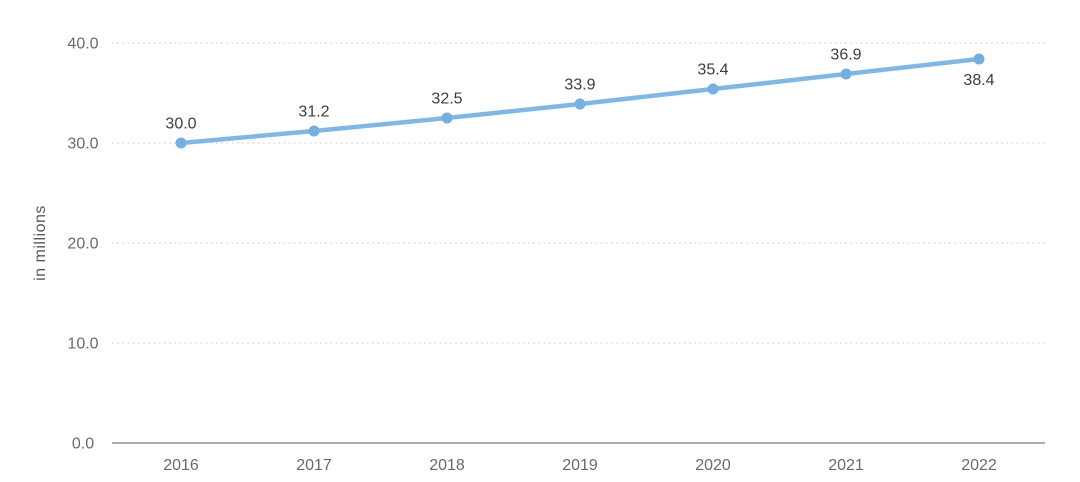 Image resolution: width=1080 pixels, height=482 pixels. Describe the element at coordinates (712, 70) in the screenshot. I see `data-point-label: 35.4` at that location.